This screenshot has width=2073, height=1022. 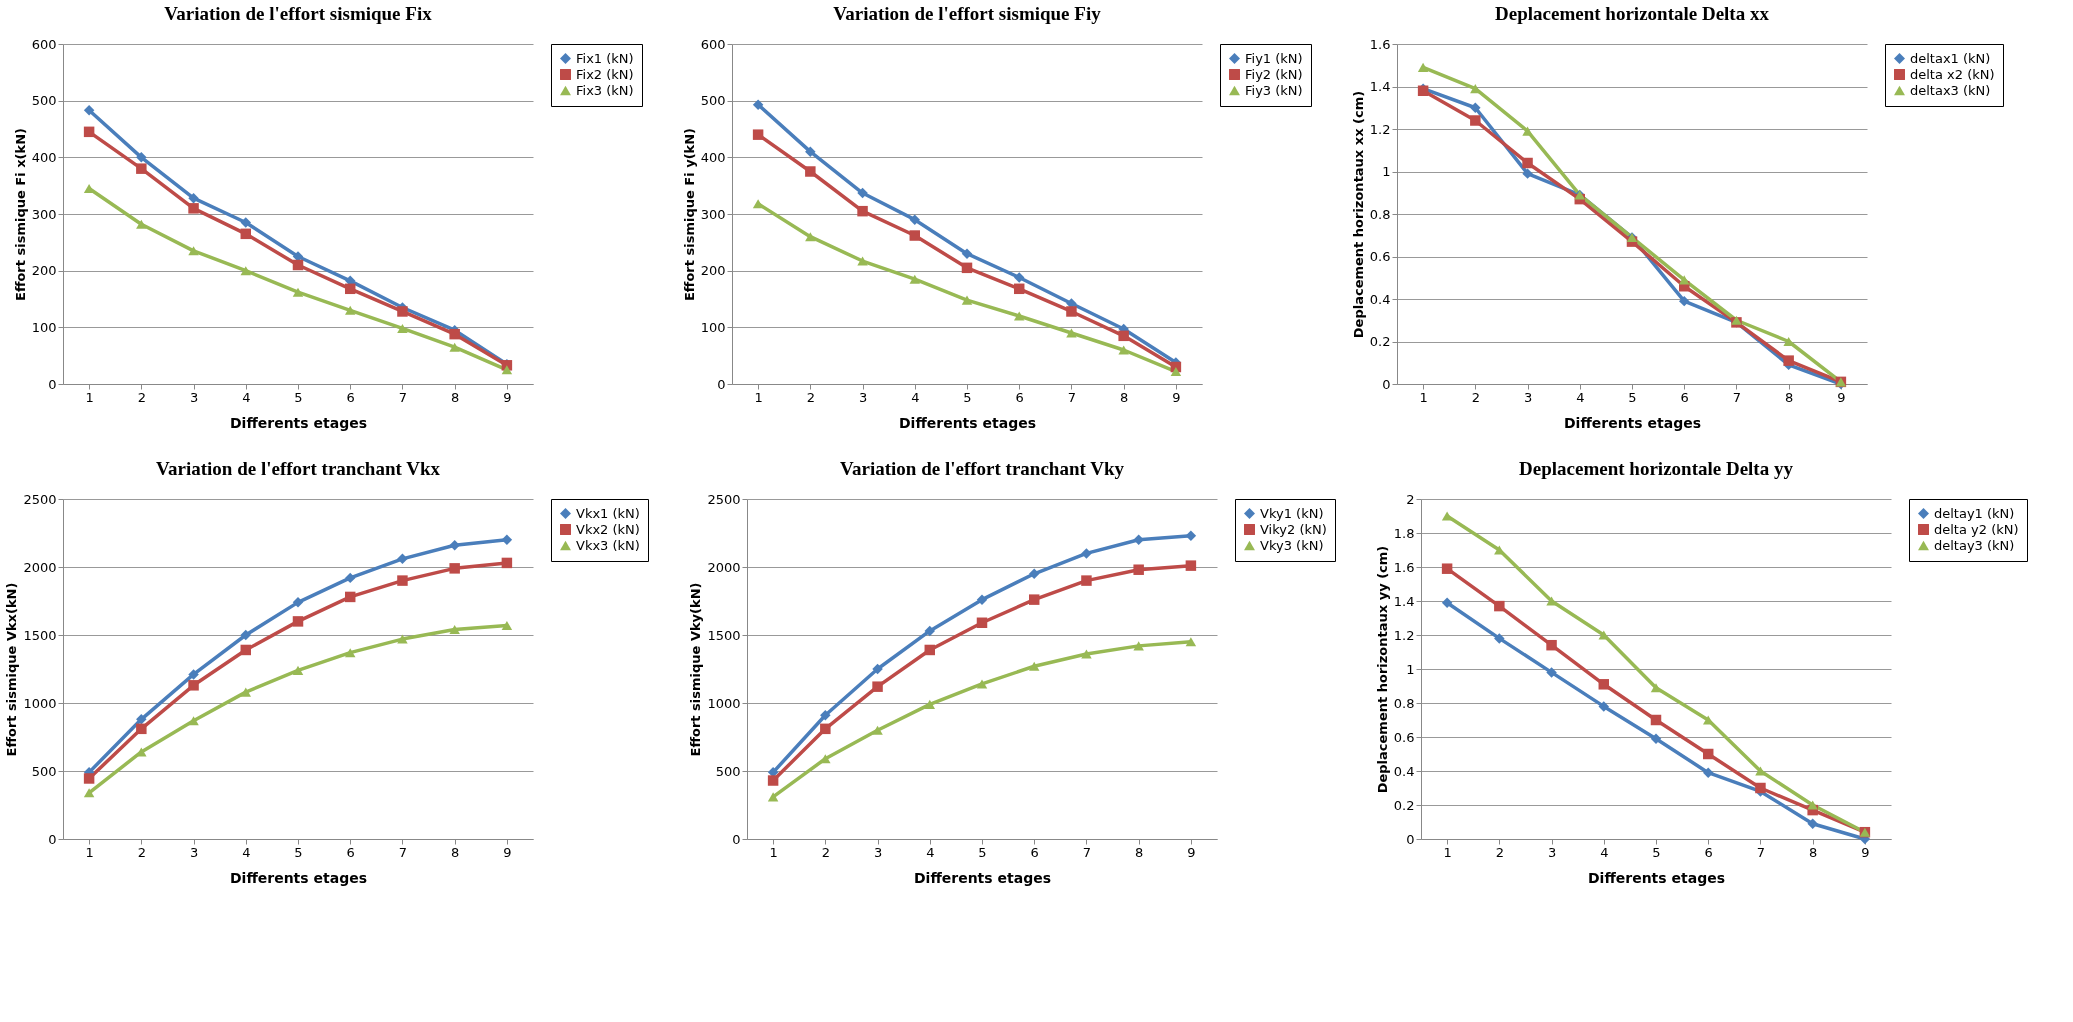 I want to click on y-axis-title: Effort sismique Fi y(kN), so click(x=689, y=214).